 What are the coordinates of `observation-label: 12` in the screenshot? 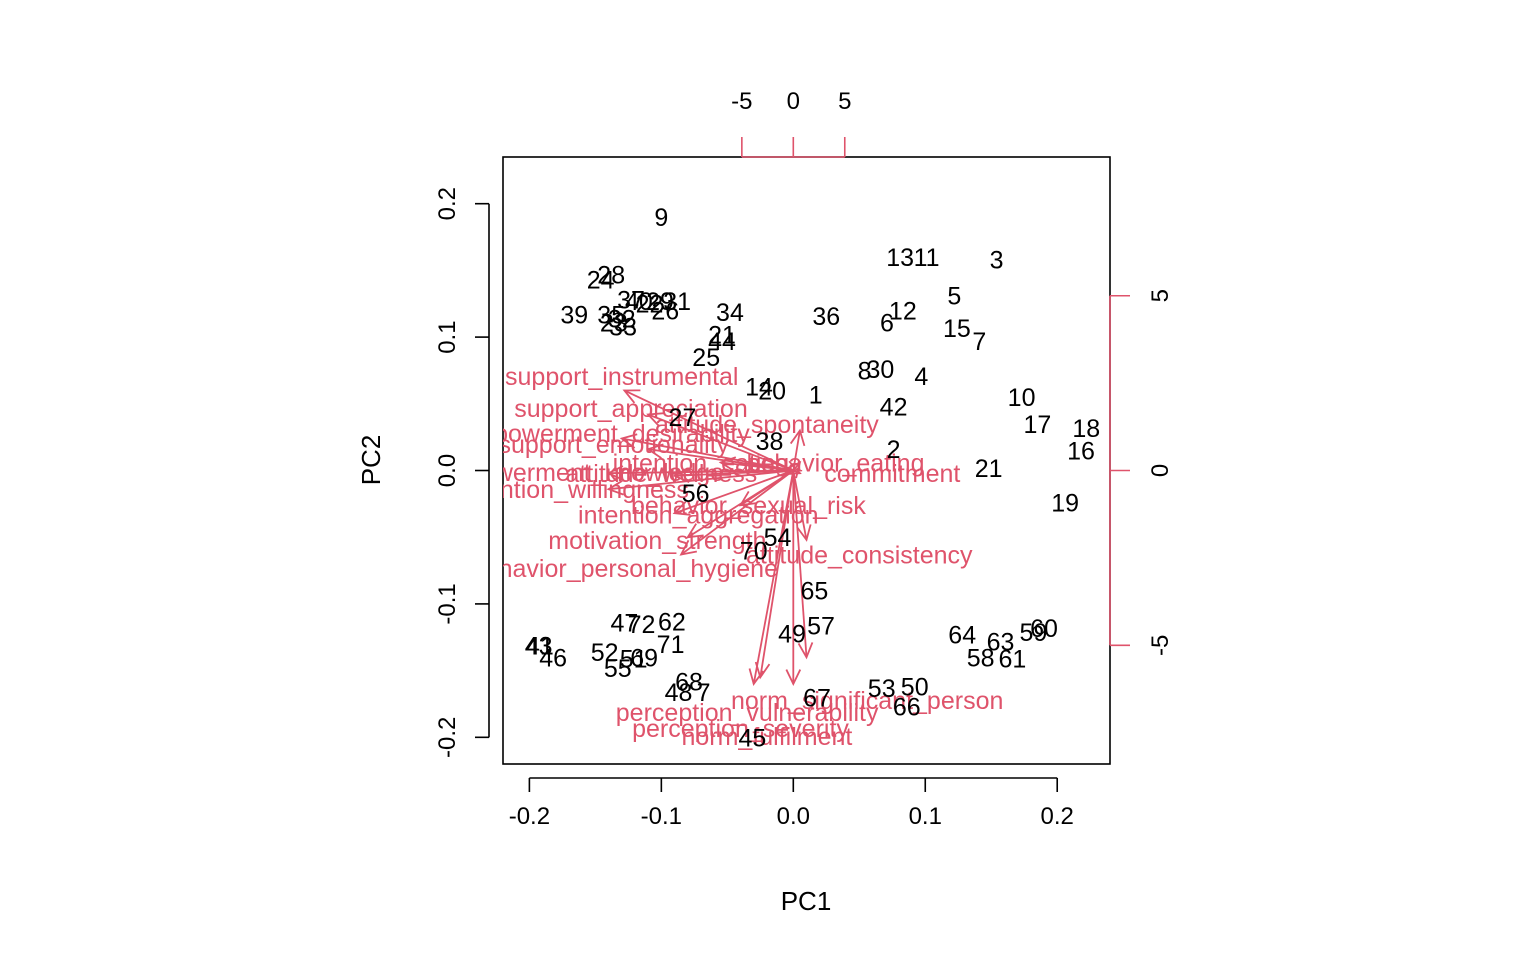 It's located at (903, 311).